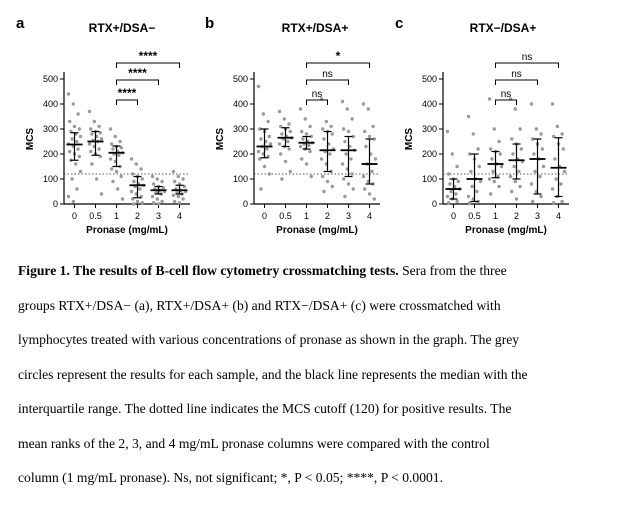  What do you see at coordinates (453, 216) in the screenshot?
I see `x-tick-label: 0` at bounding box center [453, 216].